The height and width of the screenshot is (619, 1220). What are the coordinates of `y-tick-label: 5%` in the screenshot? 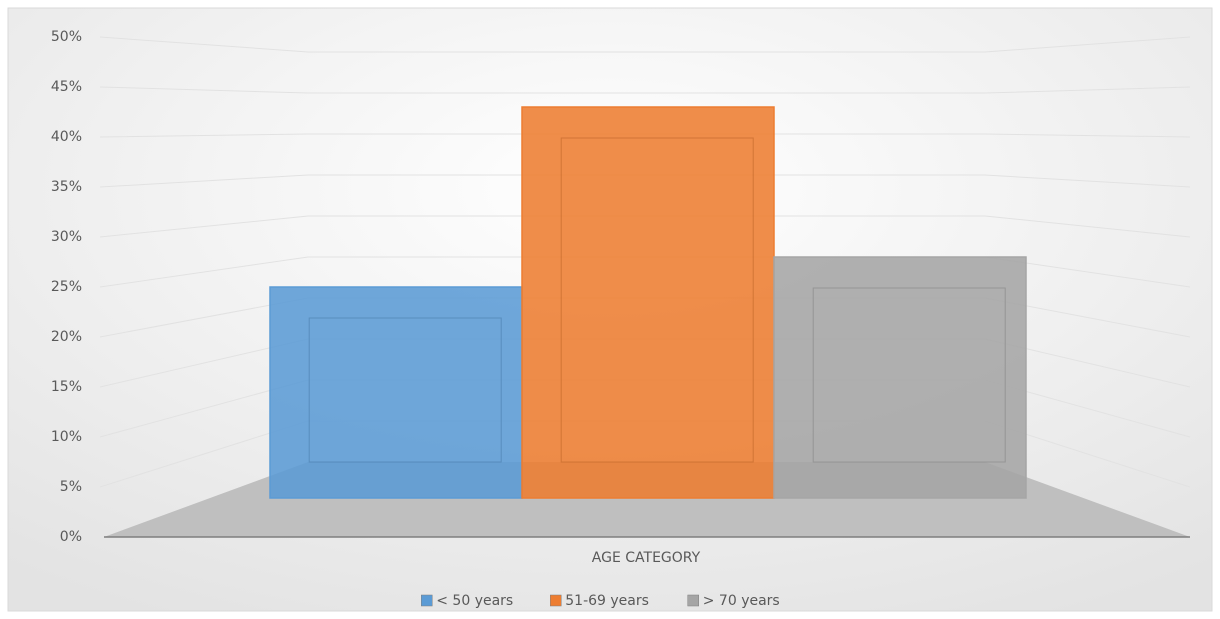 It's located at (71, 487).